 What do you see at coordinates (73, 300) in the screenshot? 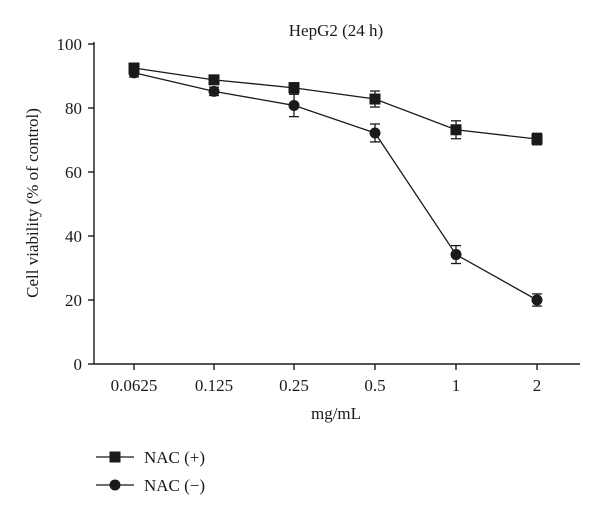
I see `y-tick-label: 20` at bounding box center [73, 300].